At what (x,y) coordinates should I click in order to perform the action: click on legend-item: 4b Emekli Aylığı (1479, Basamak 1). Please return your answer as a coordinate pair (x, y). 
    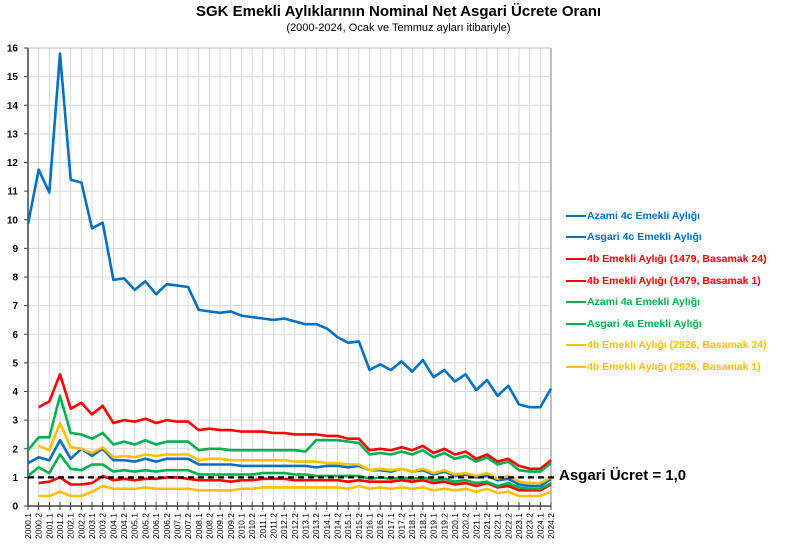
    Looking at the image, I should click on (666, 281).